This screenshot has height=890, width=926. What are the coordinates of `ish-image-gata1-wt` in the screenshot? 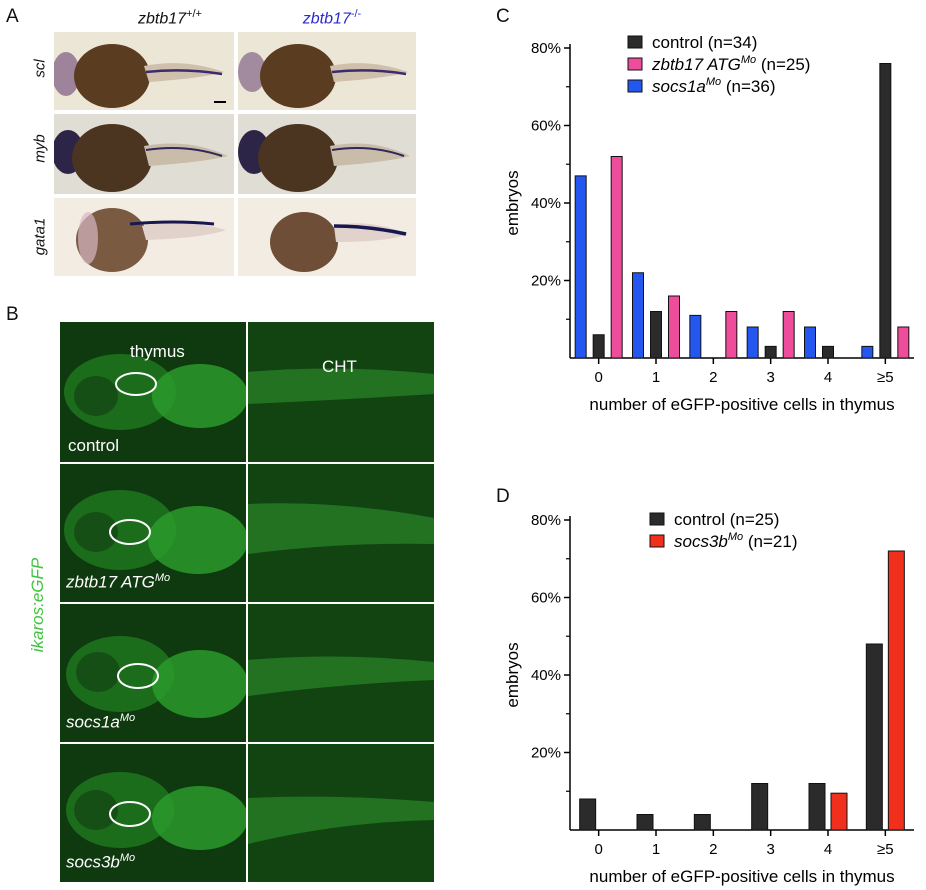 It's located at (144, 237).